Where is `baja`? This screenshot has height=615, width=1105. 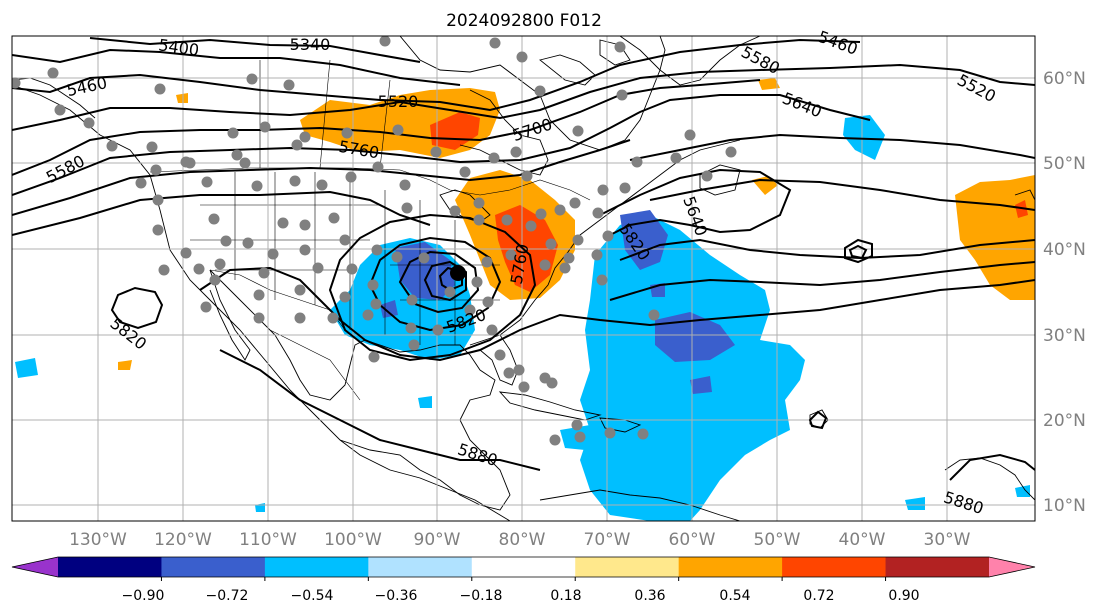
baja is located at coordinates (230, 315).